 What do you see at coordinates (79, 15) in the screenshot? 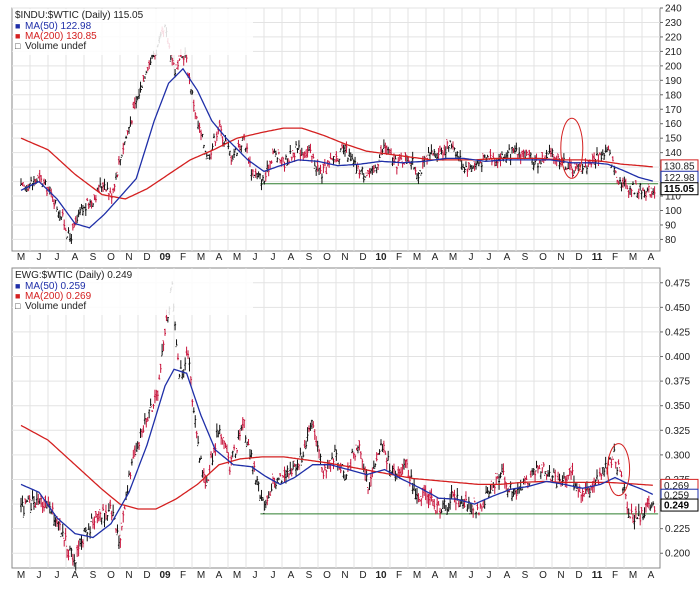
I see `chart-title: $INDU:$WTIC (Daily) 115.05` at bounding box center [79, 15].